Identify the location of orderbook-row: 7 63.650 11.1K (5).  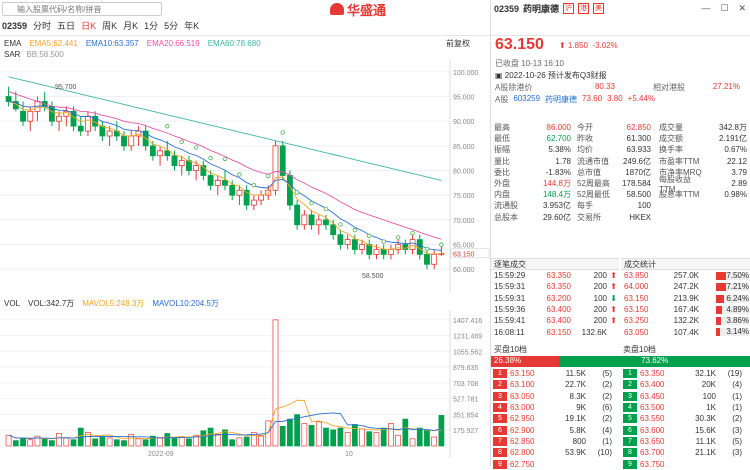
(685, 441).